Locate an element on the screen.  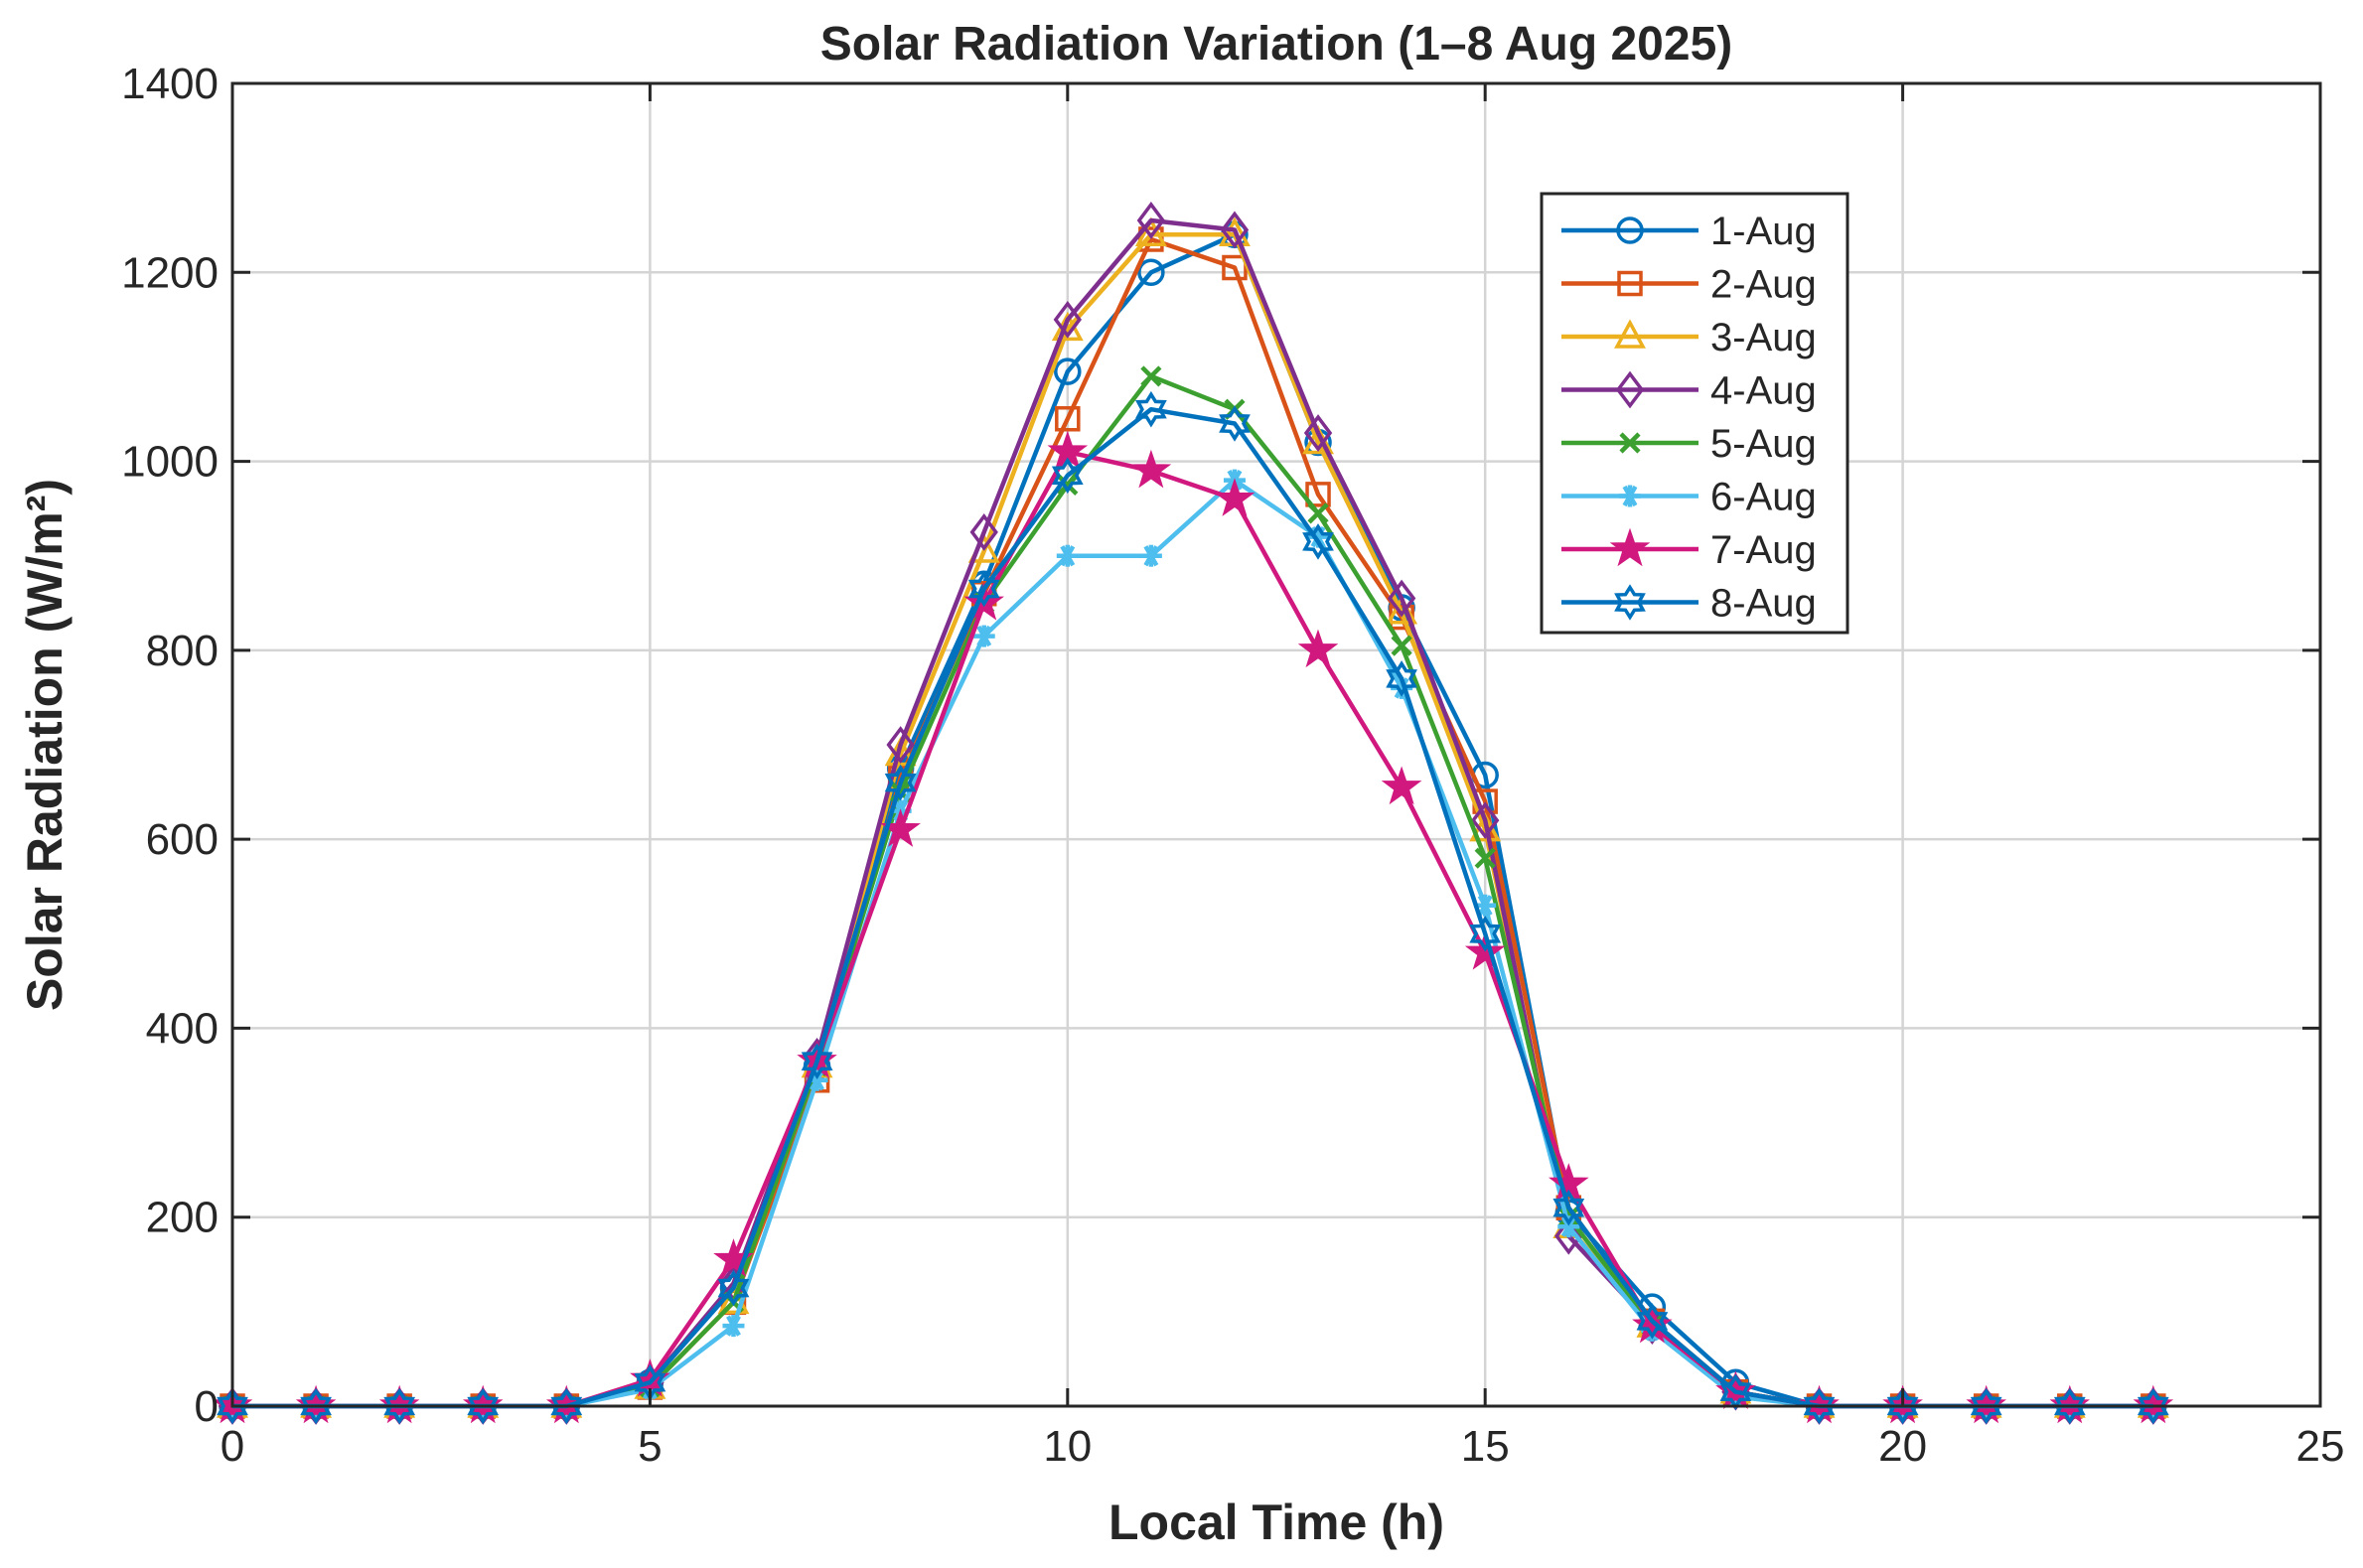
legend-label: 5-Aug is located at coordinates (1763, 444).